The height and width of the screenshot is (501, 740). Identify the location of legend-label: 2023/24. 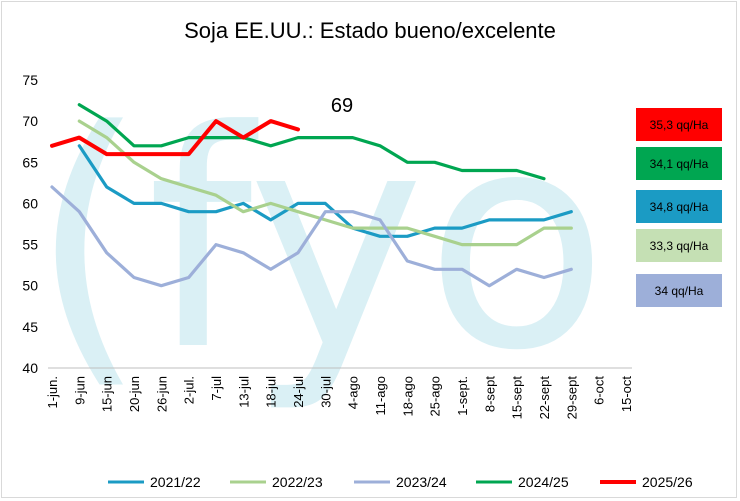
(421, 482).